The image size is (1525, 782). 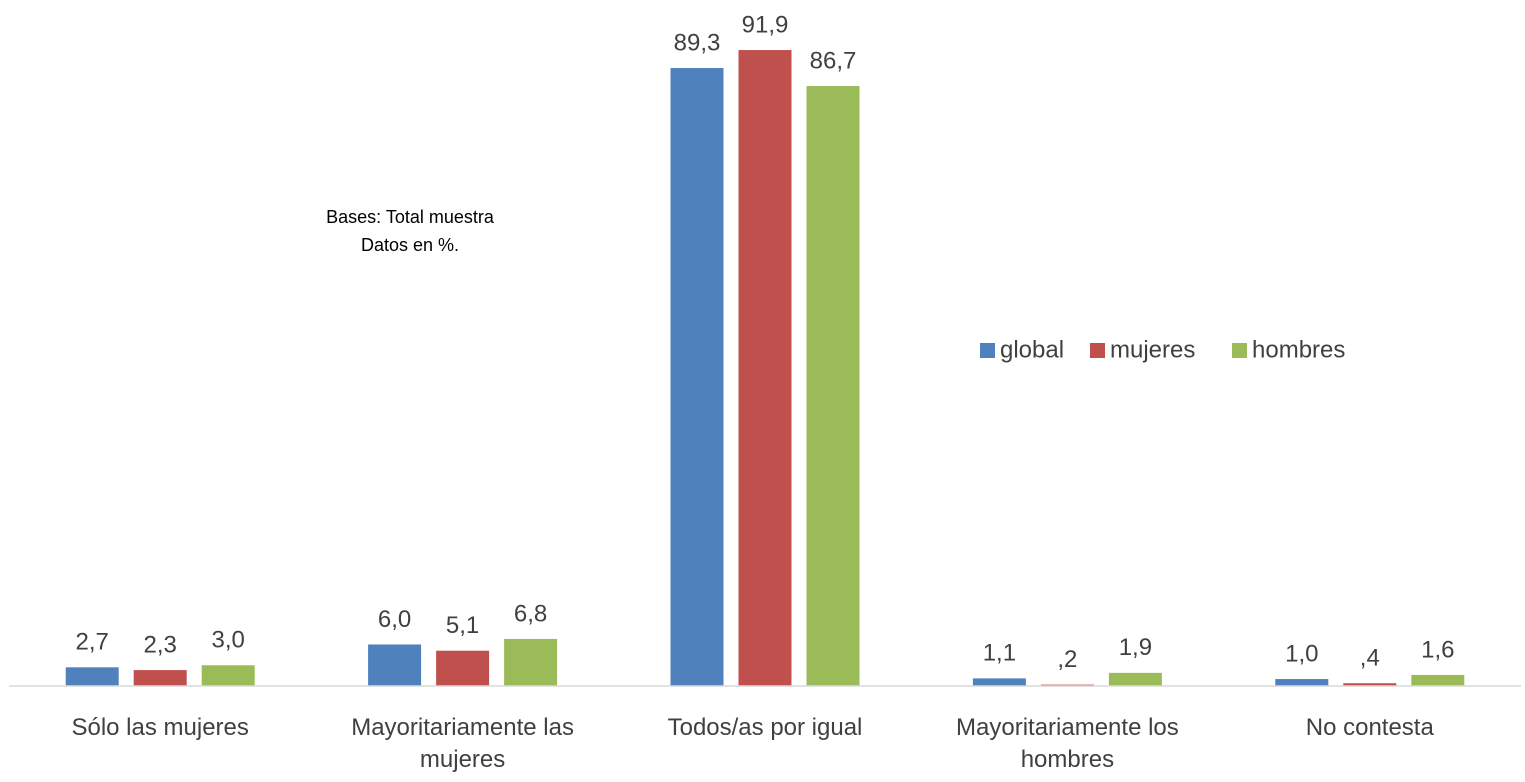 What do you see at coordinates (160, 644) in the screenshot?
I see `data-label: 2,3` at bounding box center [160, 644].